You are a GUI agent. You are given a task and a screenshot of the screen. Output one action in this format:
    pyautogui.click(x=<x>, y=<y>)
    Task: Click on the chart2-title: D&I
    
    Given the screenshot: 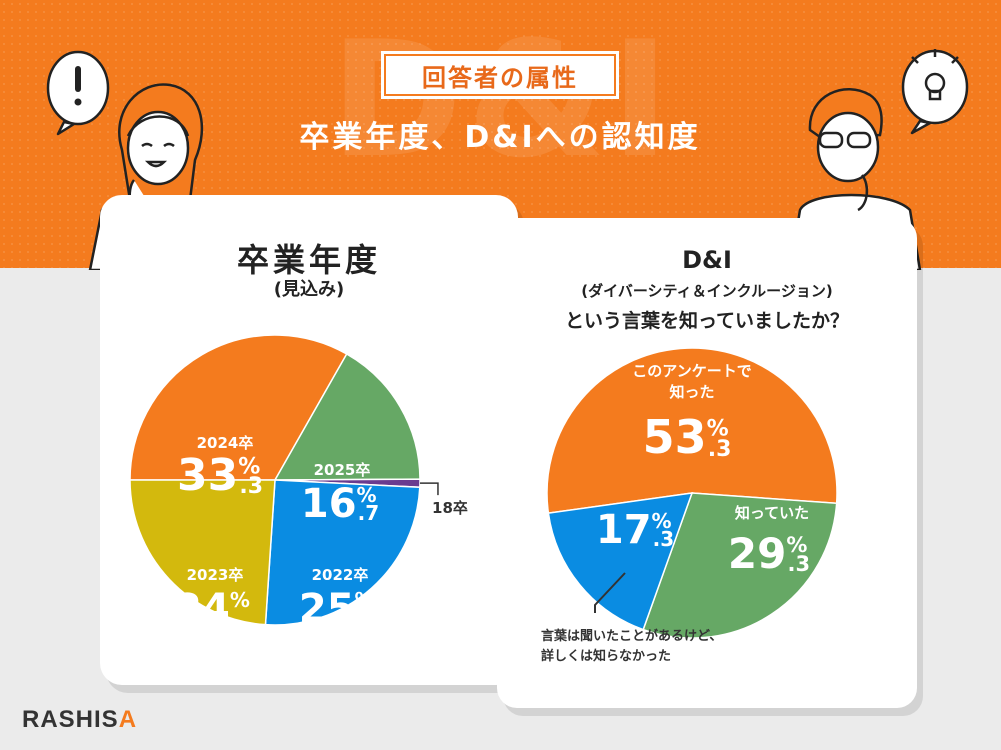 What is the action you would take?
    pyautogui.click(x=707, y=260)
    